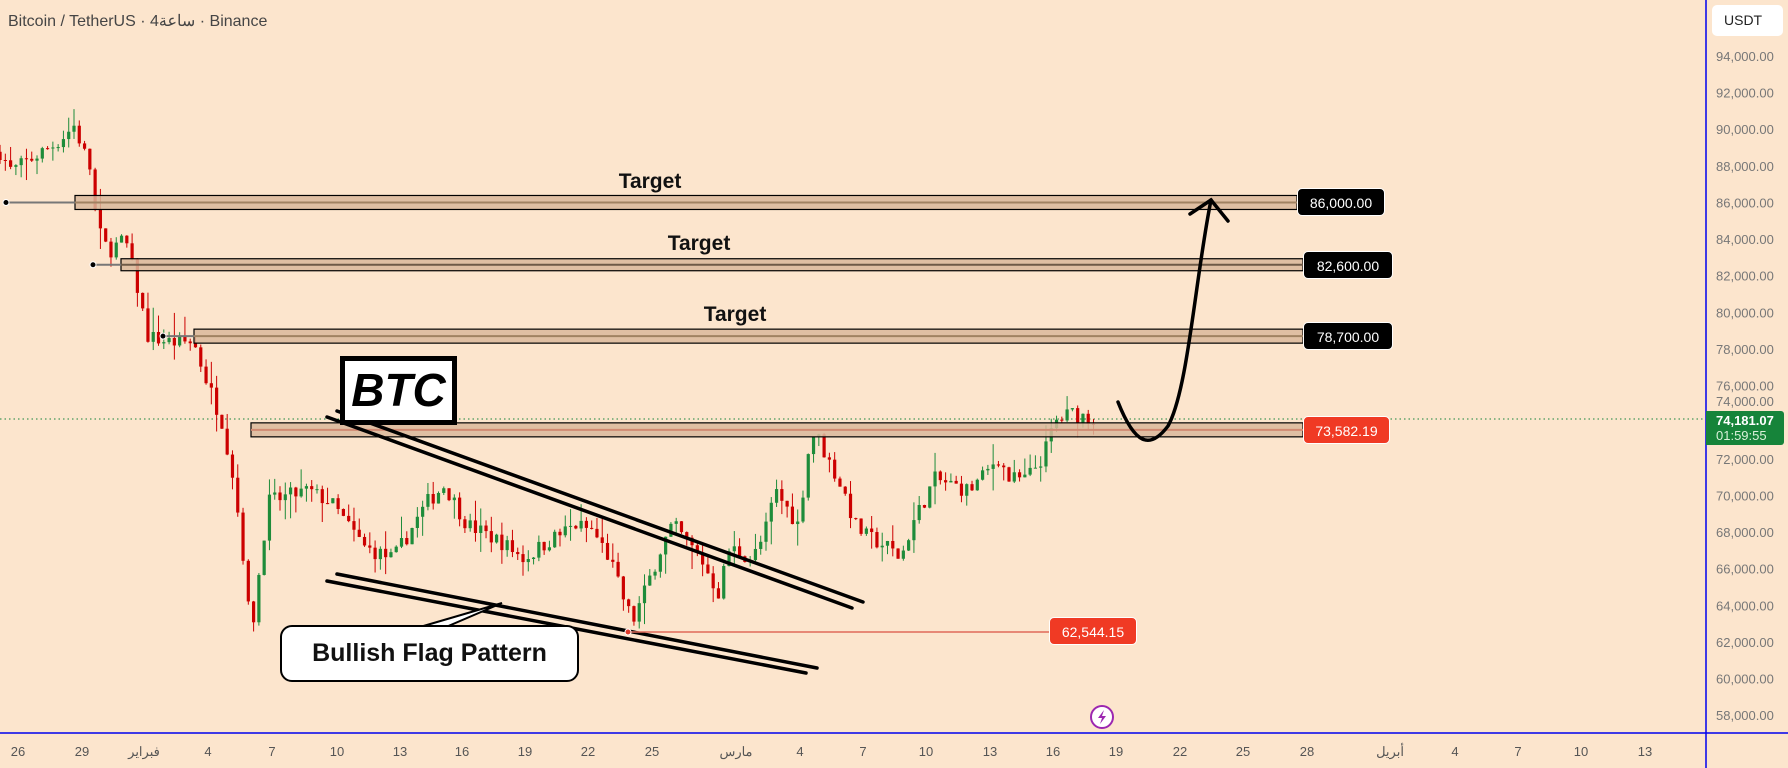 Image resolution: width=1788 pixels, height=768 pixels. I want to click on price-tick: 94,000.00, so click(1745, 56).